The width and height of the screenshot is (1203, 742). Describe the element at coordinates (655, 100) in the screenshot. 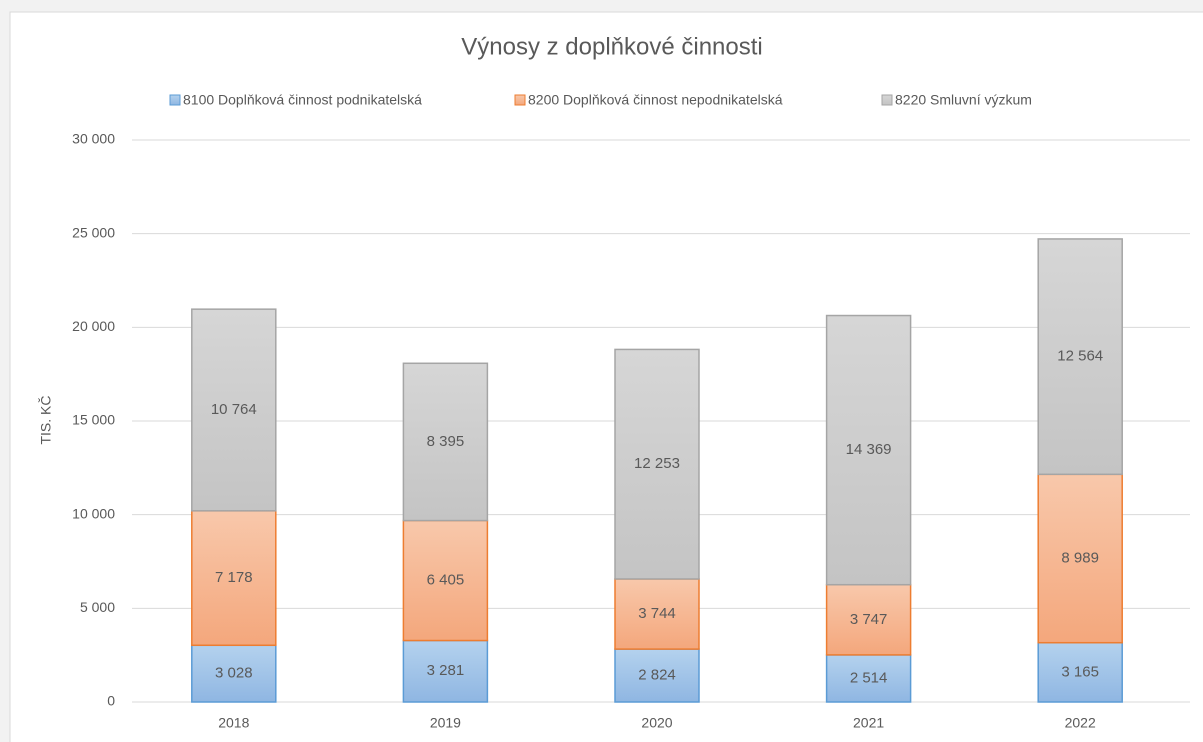

I see `legend-label: 8200 Doplňková činnost nepodnikatelská` at that location.